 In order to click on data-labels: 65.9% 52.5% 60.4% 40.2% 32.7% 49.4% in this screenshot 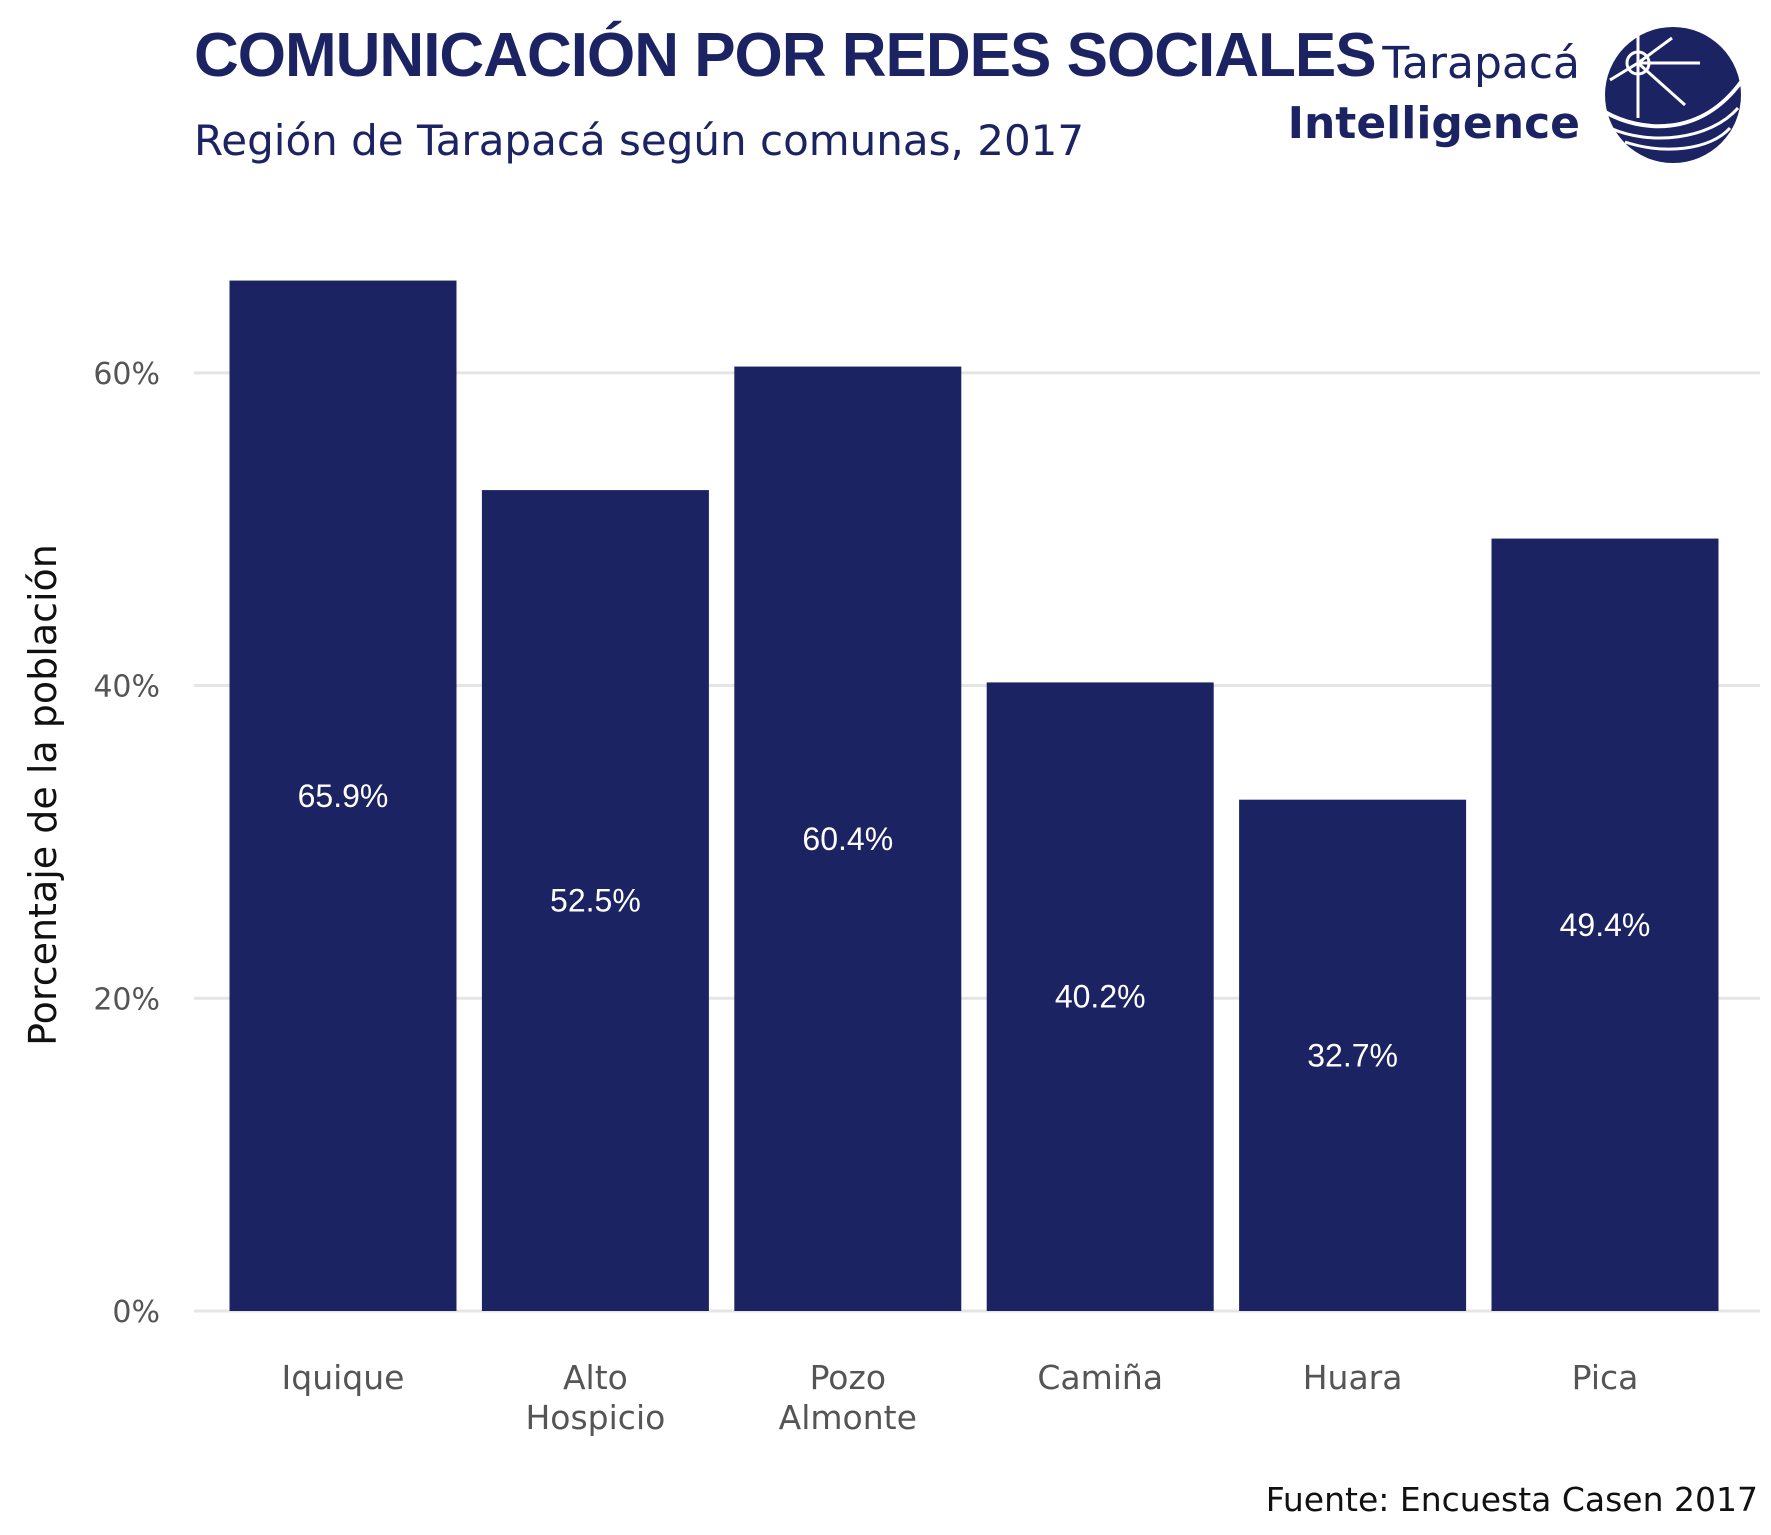, I will do `click(974, 926)`.